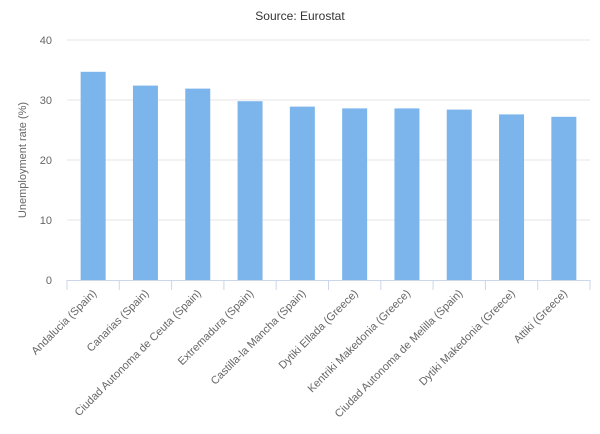 This screenshot has height=434, width=600. I want to click on y-tick-label: 40, so click(46, 41).